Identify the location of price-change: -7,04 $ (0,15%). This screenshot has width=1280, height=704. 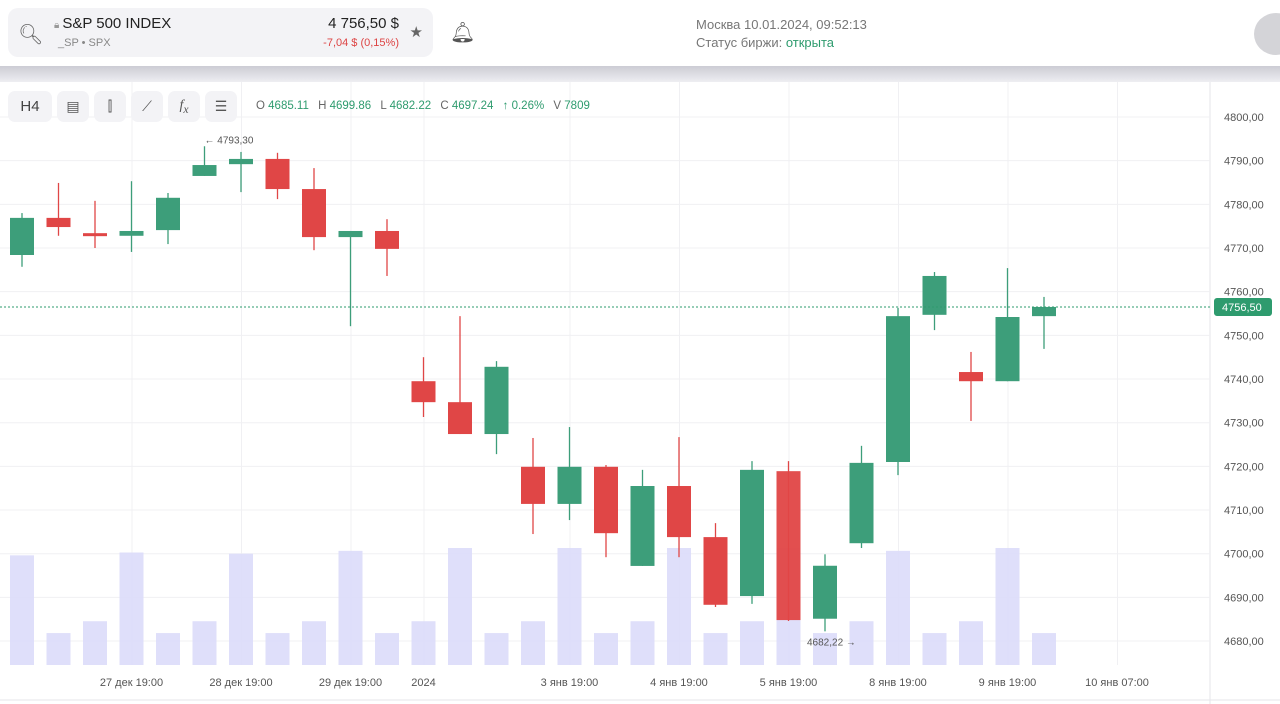
(361, 43).